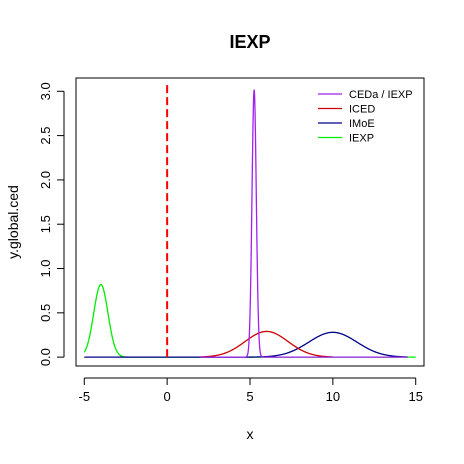 The height and width of the screenshot is (464, 464). What do you see at coordinates (13, 222) in the screenshot?
I see `y-axis-label: y.global.ced` at bounding box center [13, 222].